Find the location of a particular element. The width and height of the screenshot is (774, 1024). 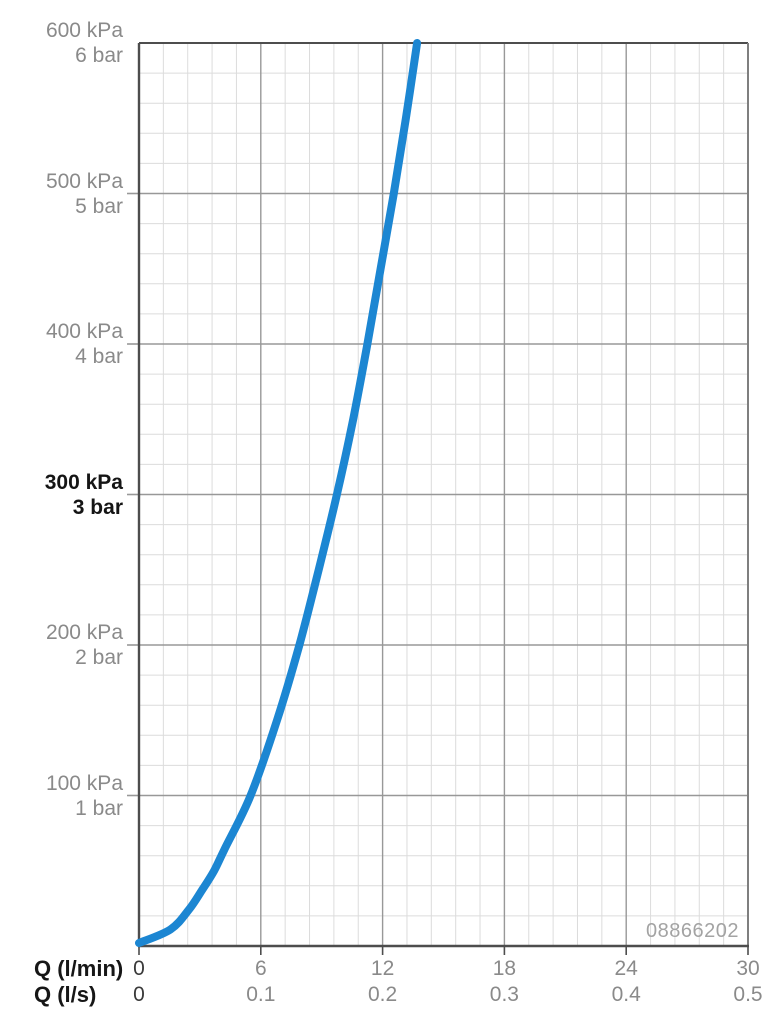

x-tick-ls-0: 0 is located at coordinates (139, 994).